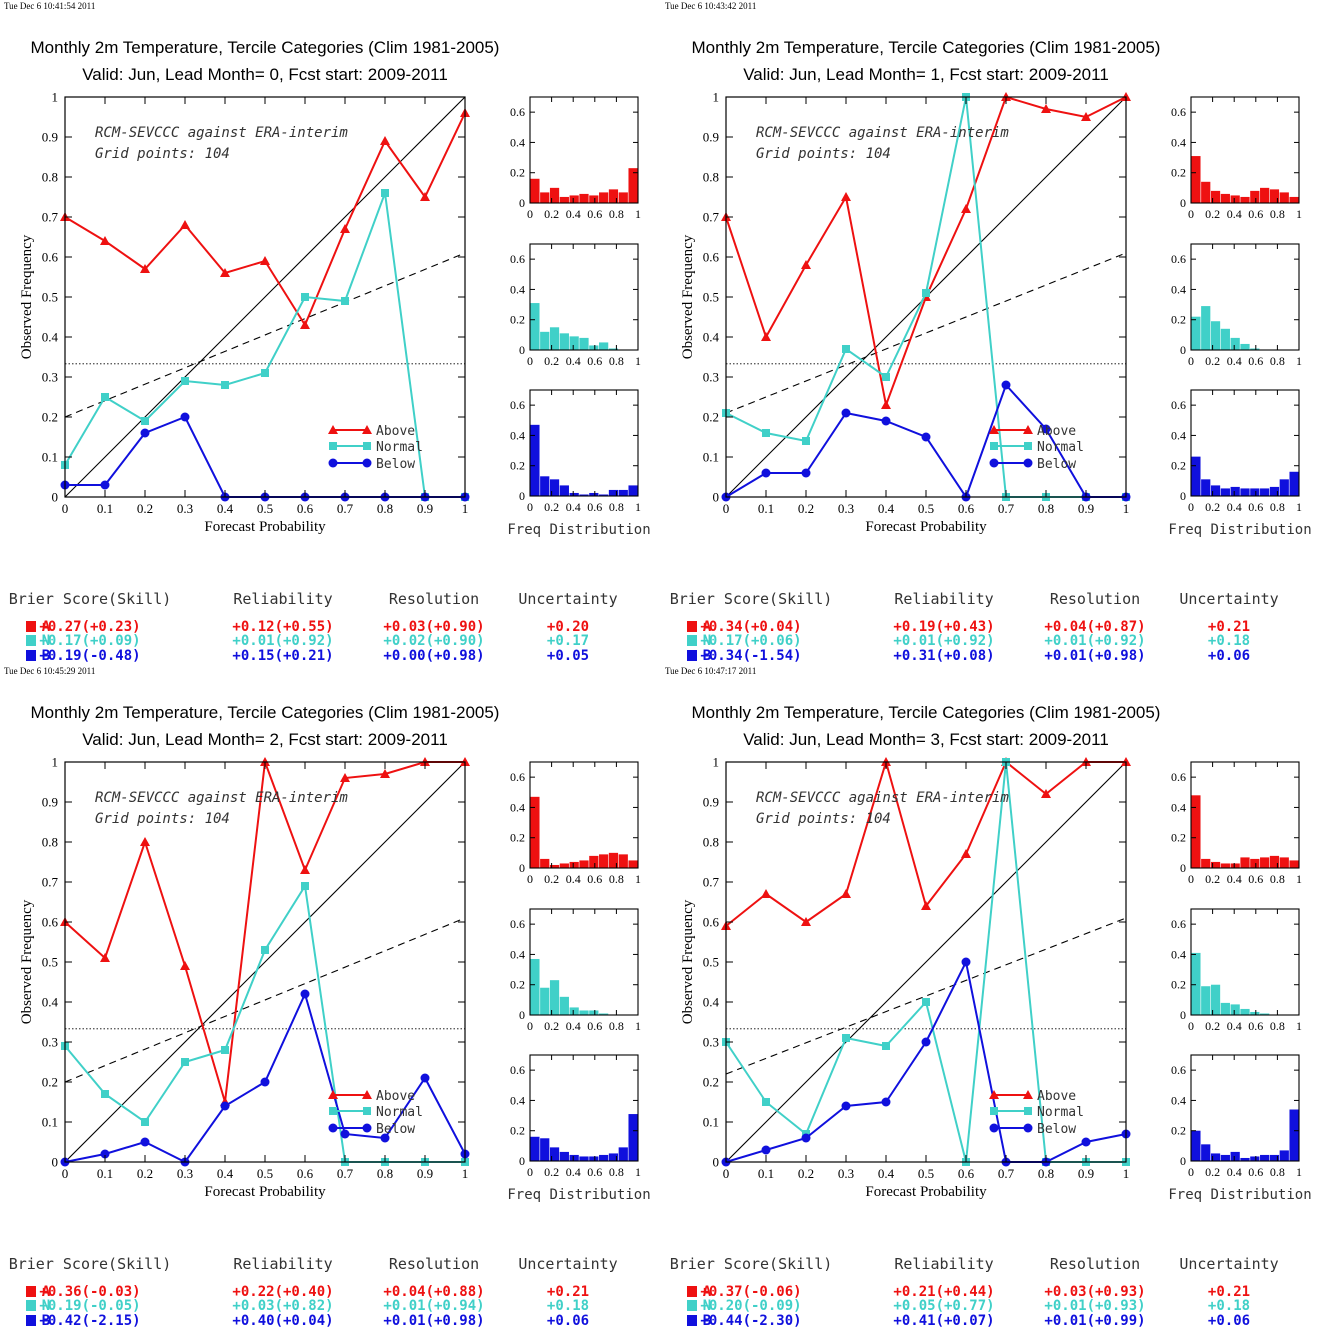  What do you see at coordinates (105, 1154) in the screenshot?
I see `below-point` at bounding box center [105, 1154].